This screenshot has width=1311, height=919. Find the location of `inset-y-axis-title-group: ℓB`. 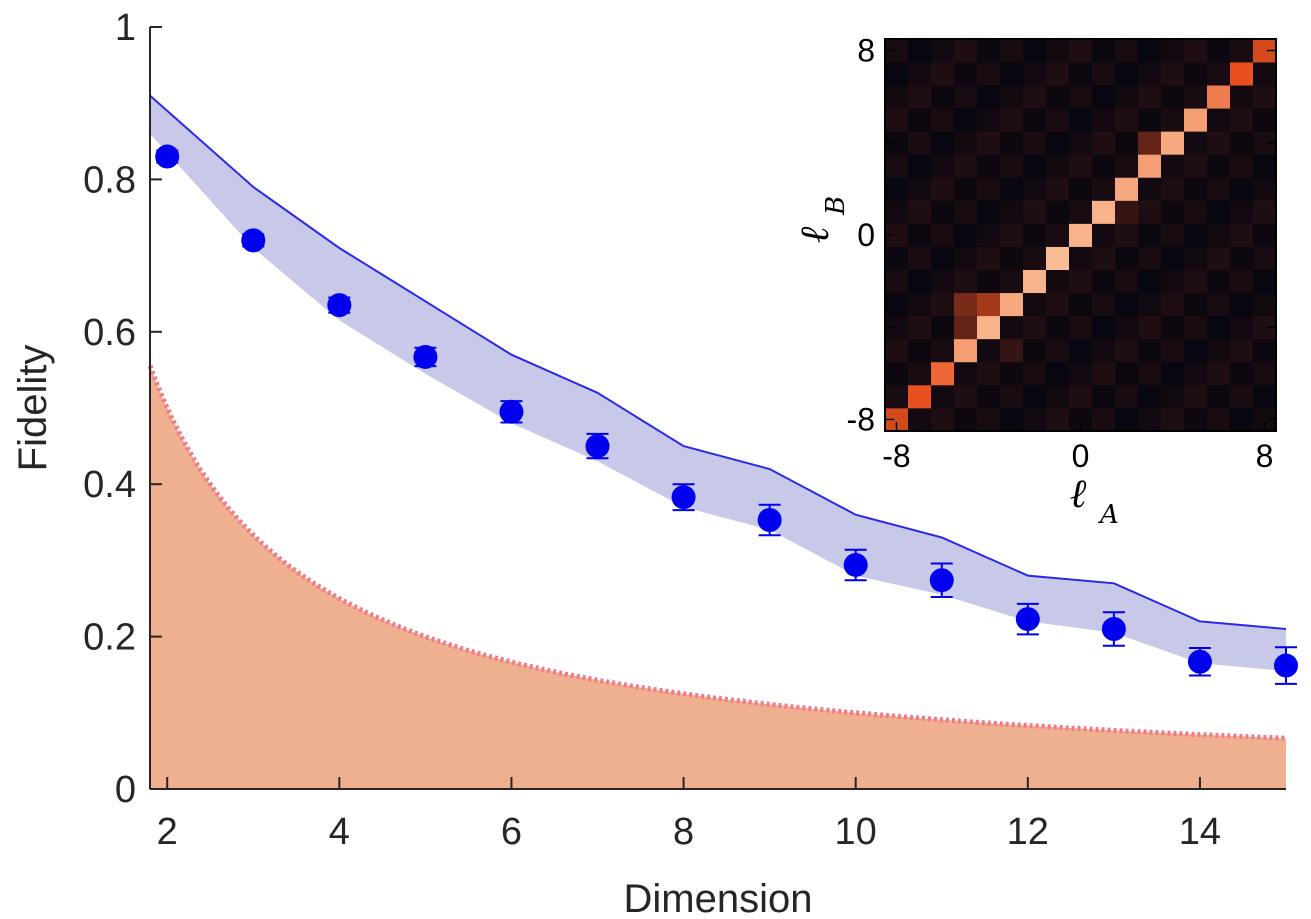

inset-y-axis-title-group: ℓB is located at coordinates (821, 219).